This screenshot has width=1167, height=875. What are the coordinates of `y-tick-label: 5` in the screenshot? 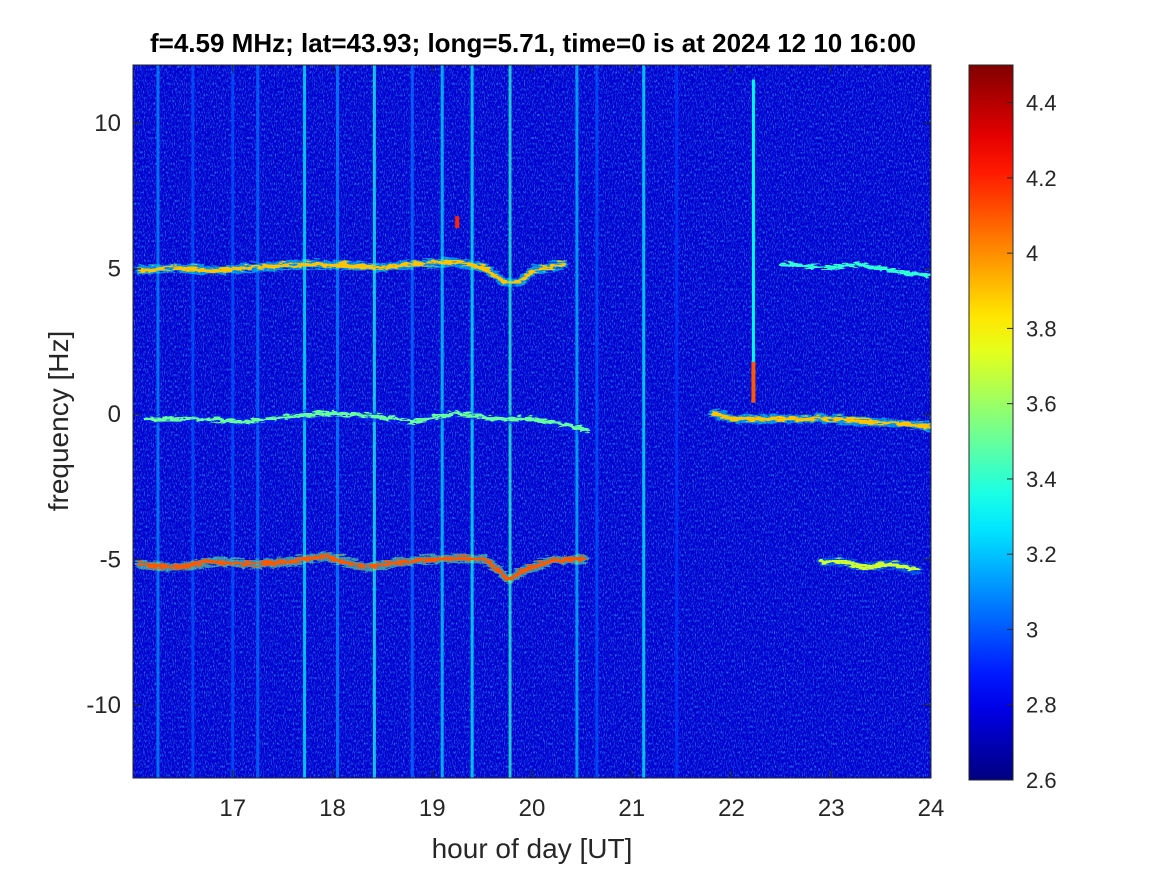 It's located at (114, 269).